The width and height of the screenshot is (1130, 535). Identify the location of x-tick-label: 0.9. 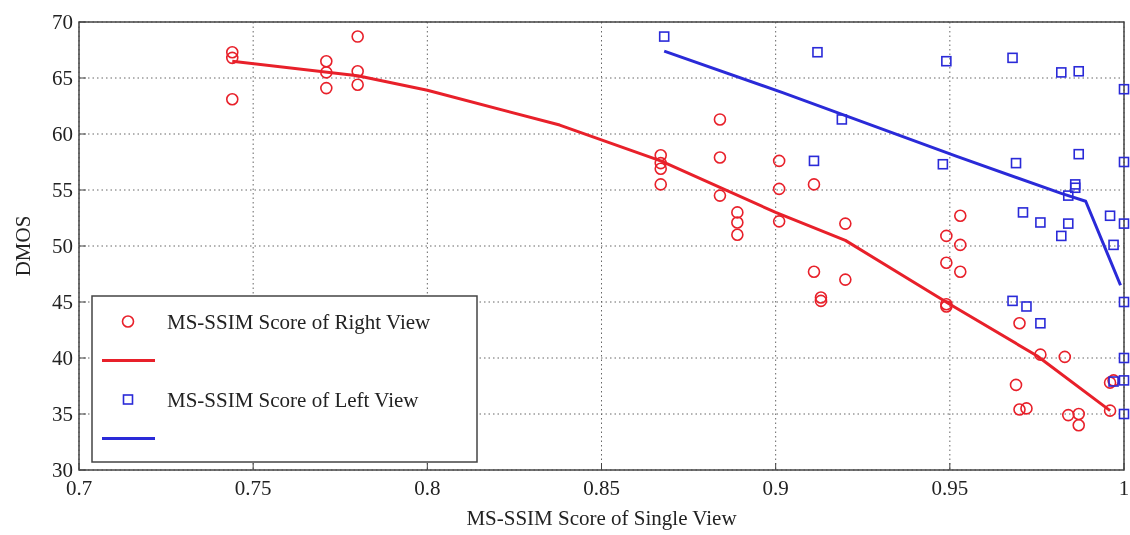
(775, 488).